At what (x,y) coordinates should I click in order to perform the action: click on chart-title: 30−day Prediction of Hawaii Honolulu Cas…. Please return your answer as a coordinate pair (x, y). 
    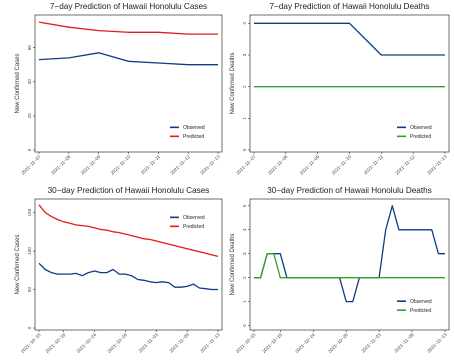
    Looking at the image, I should click on (129, 190).